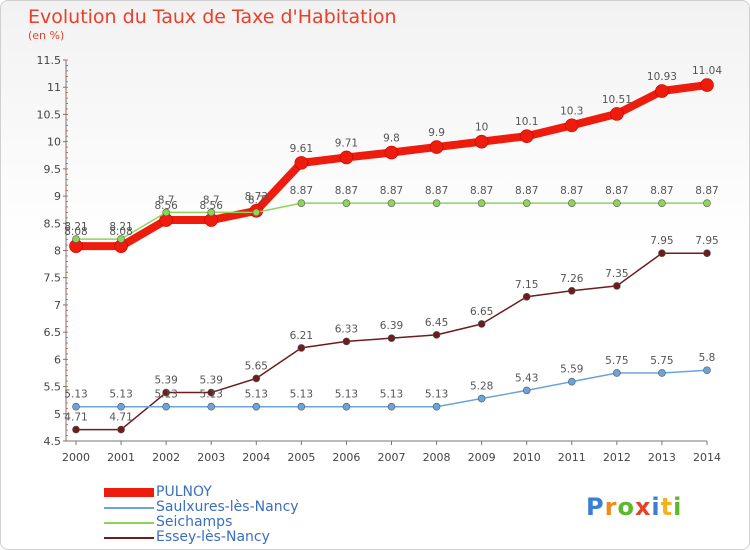 The image size is (750, 550). I want to click on data-label: 9.61, so click(301, 149).